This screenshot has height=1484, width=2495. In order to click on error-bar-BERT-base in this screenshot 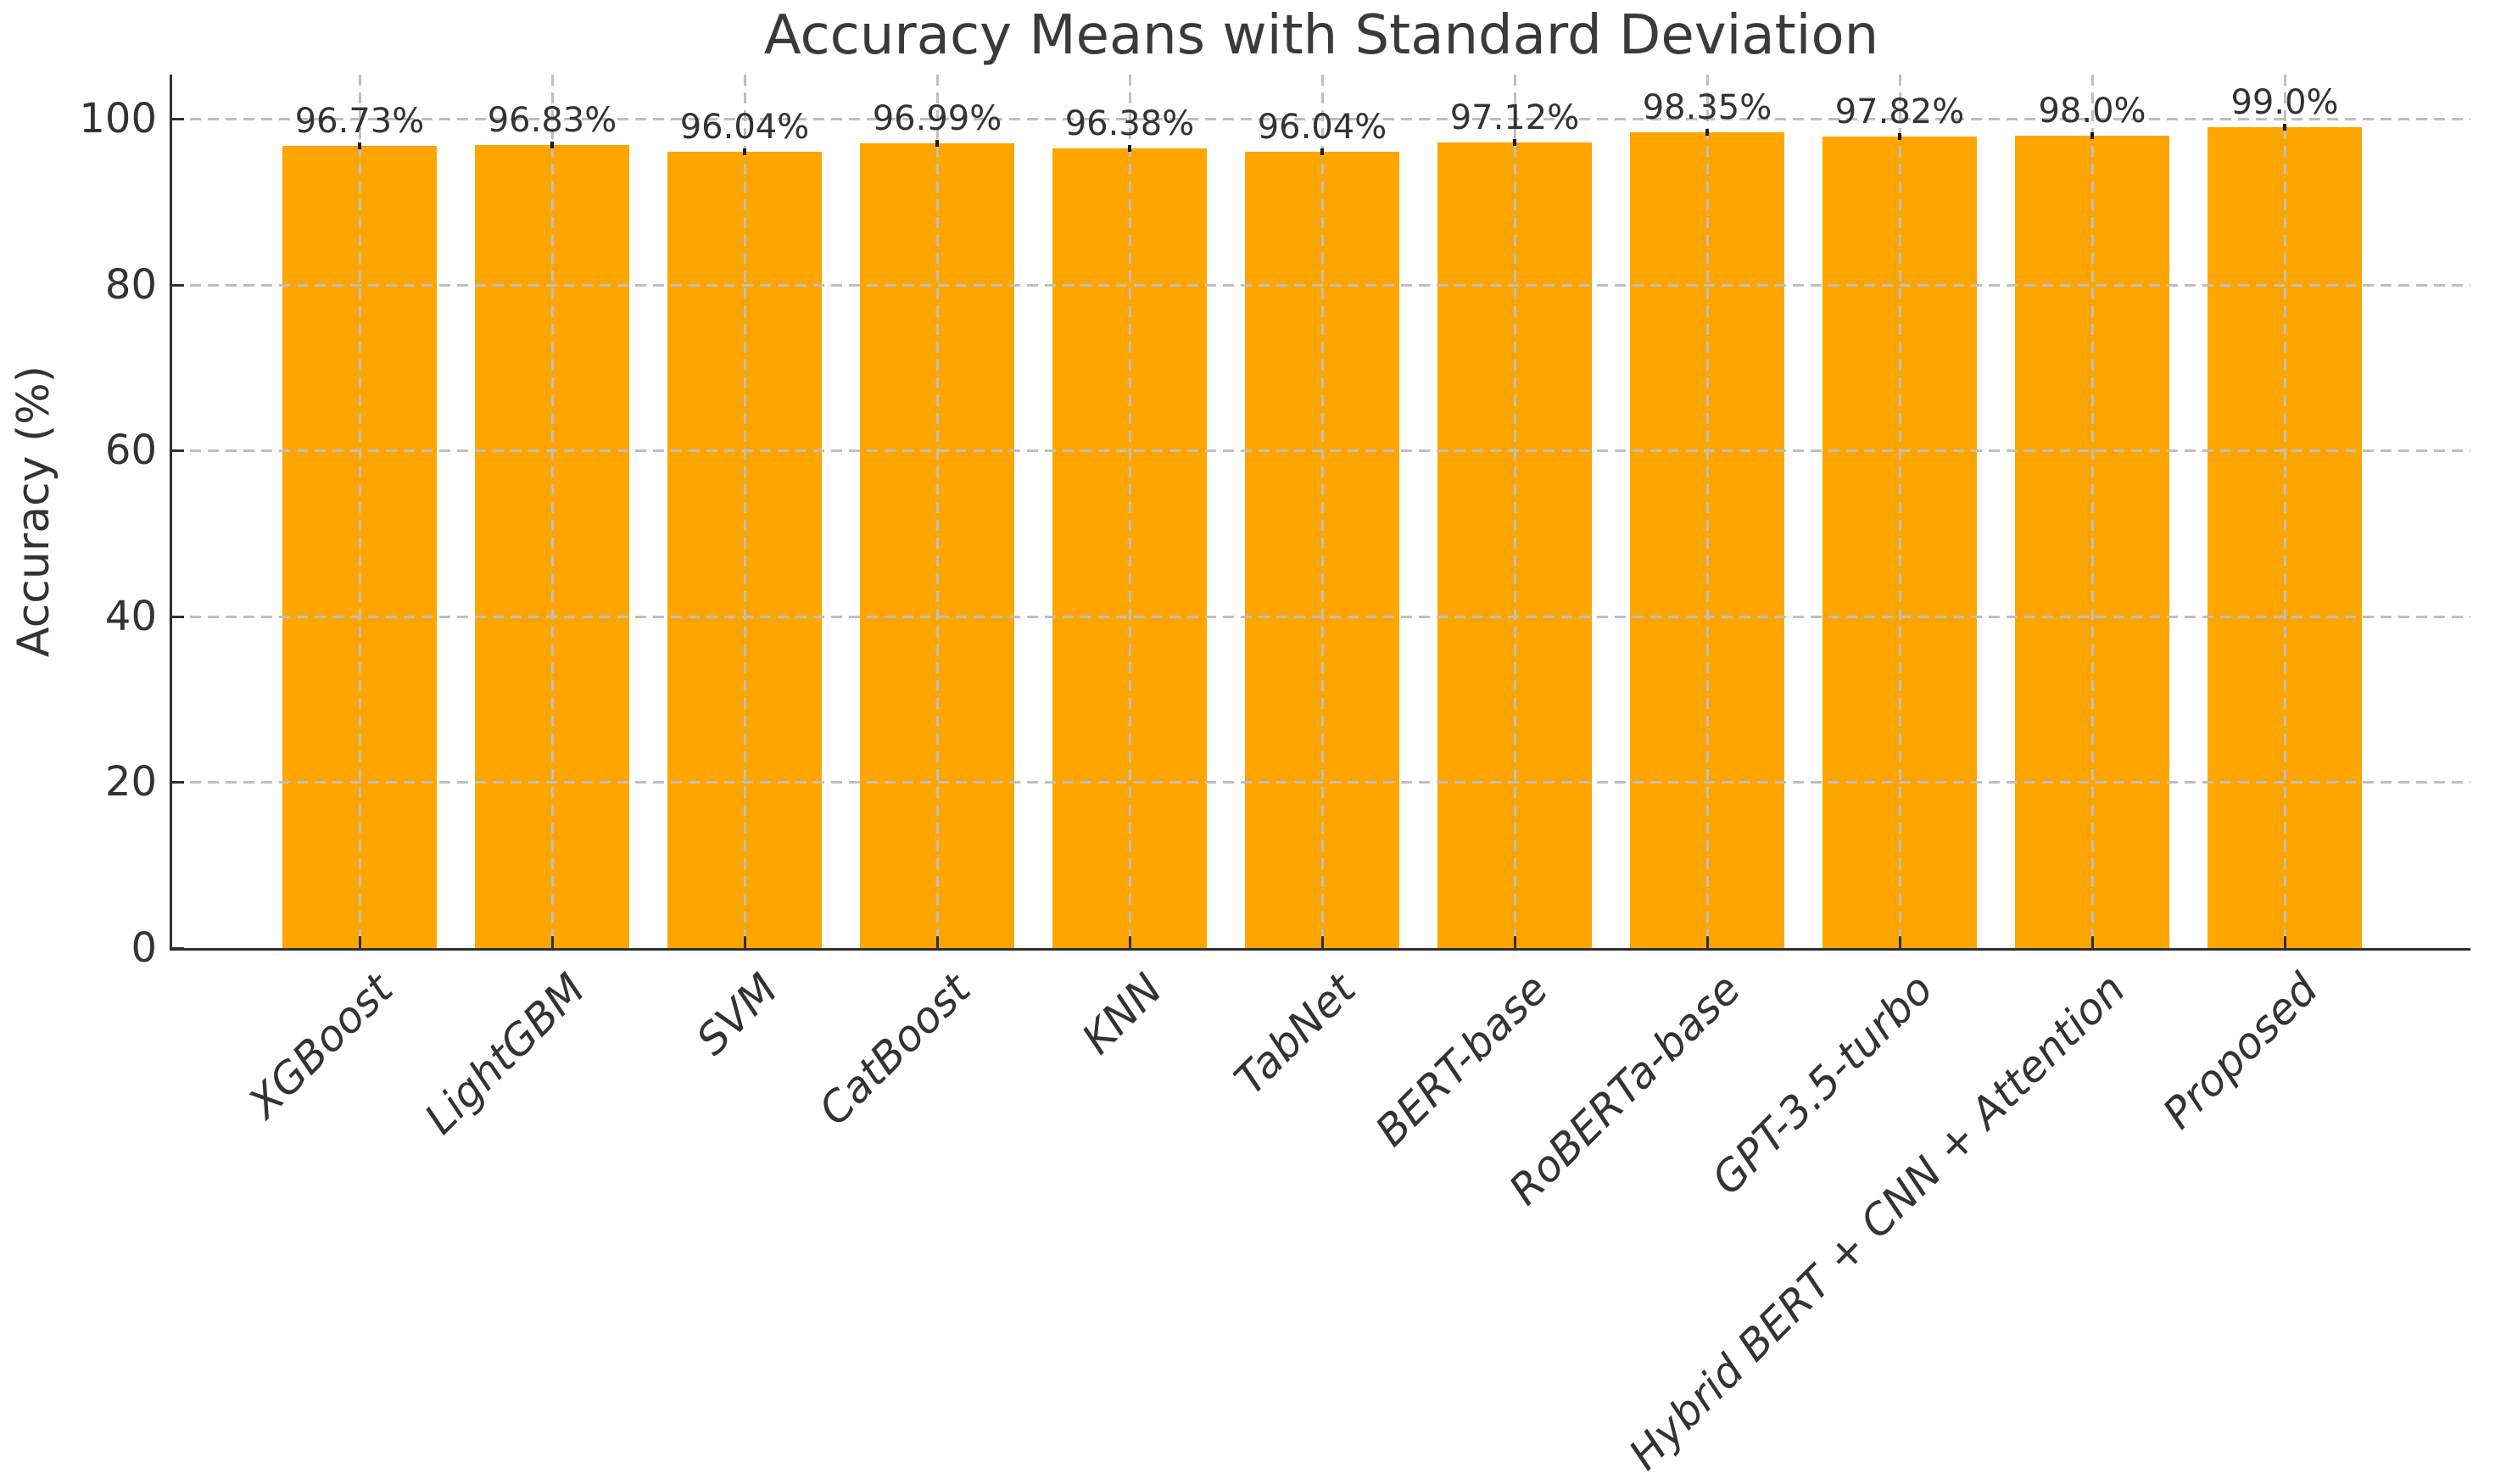, I will do `click(1514, 143)`.